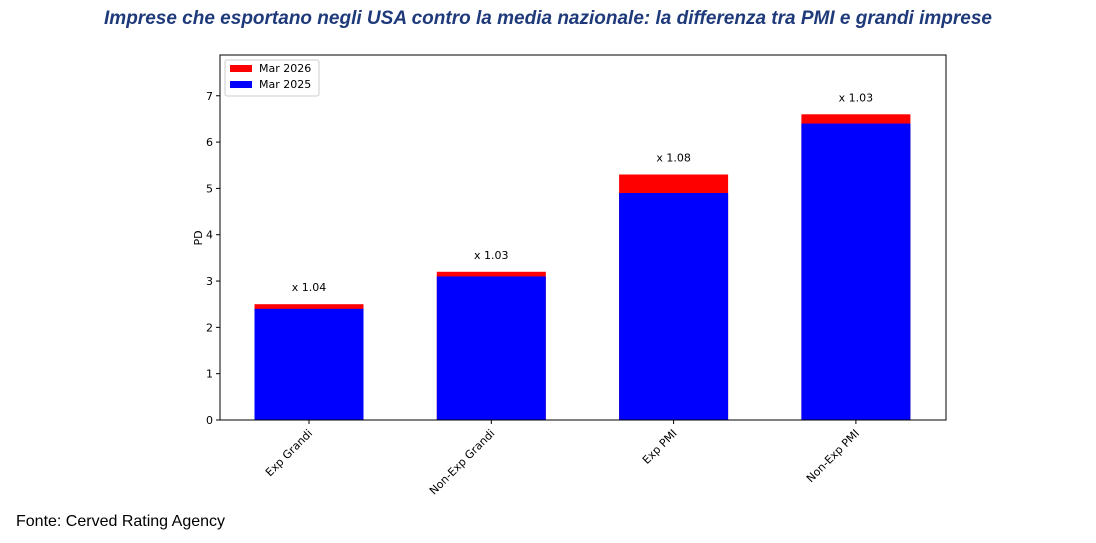 Image resolution: width=1096 pixels, height=543 pixels. Describe the element at coordinates (285, 84) in the screenshot. I see `legend-label: Mar 2025` at that location.